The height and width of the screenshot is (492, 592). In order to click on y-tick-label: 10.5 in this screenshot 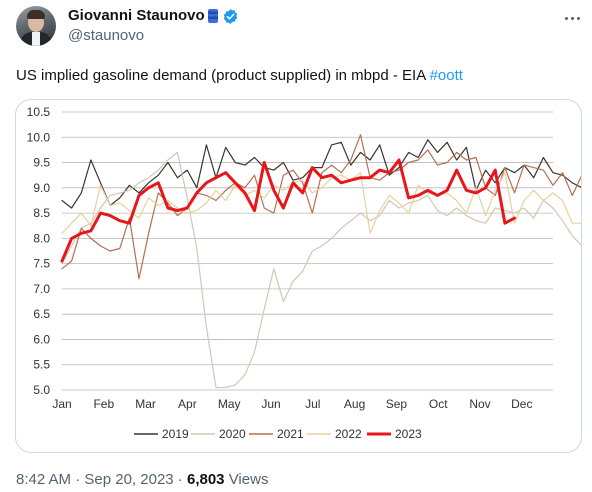, I will do `click(39, 112)`.